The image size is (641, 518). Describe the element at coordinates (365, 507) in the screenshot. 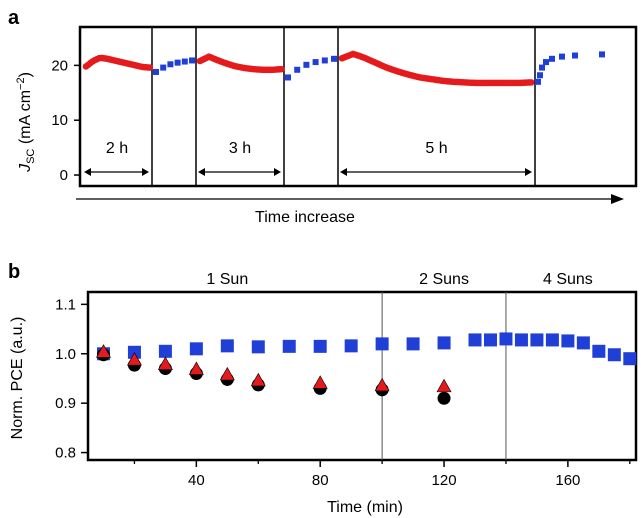

I see `panel-b-x-axis-title: Time (min)` at that location.